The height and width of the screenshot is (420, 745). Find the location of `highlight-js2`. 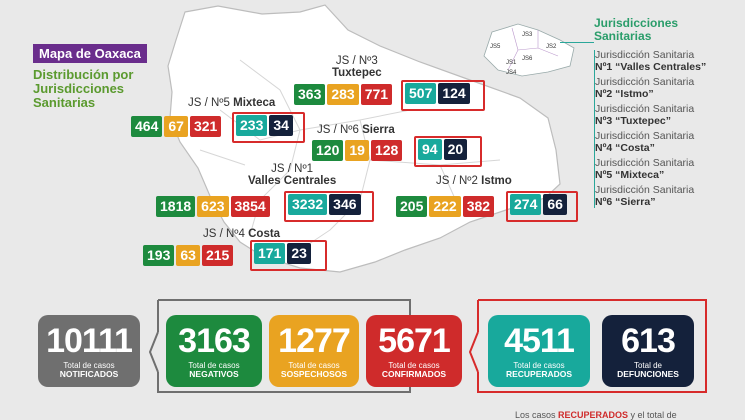

highlight-js2 is located at coordinates (542, 206).